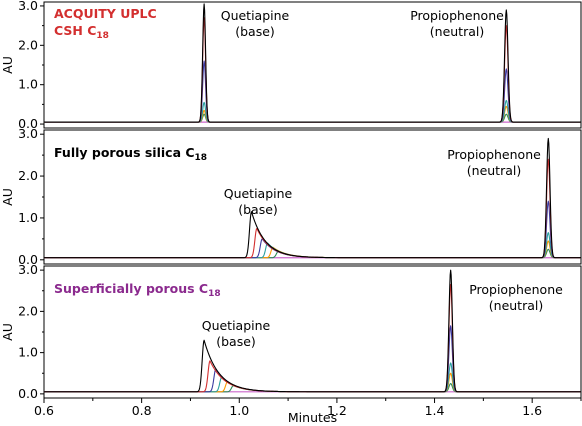 The height and width of the screenshot is (426, 582). What do you see at coordinates (142, 410) in the screenshot?
I see `x-tick-label: 0.8` at bounding box center [142, 410].